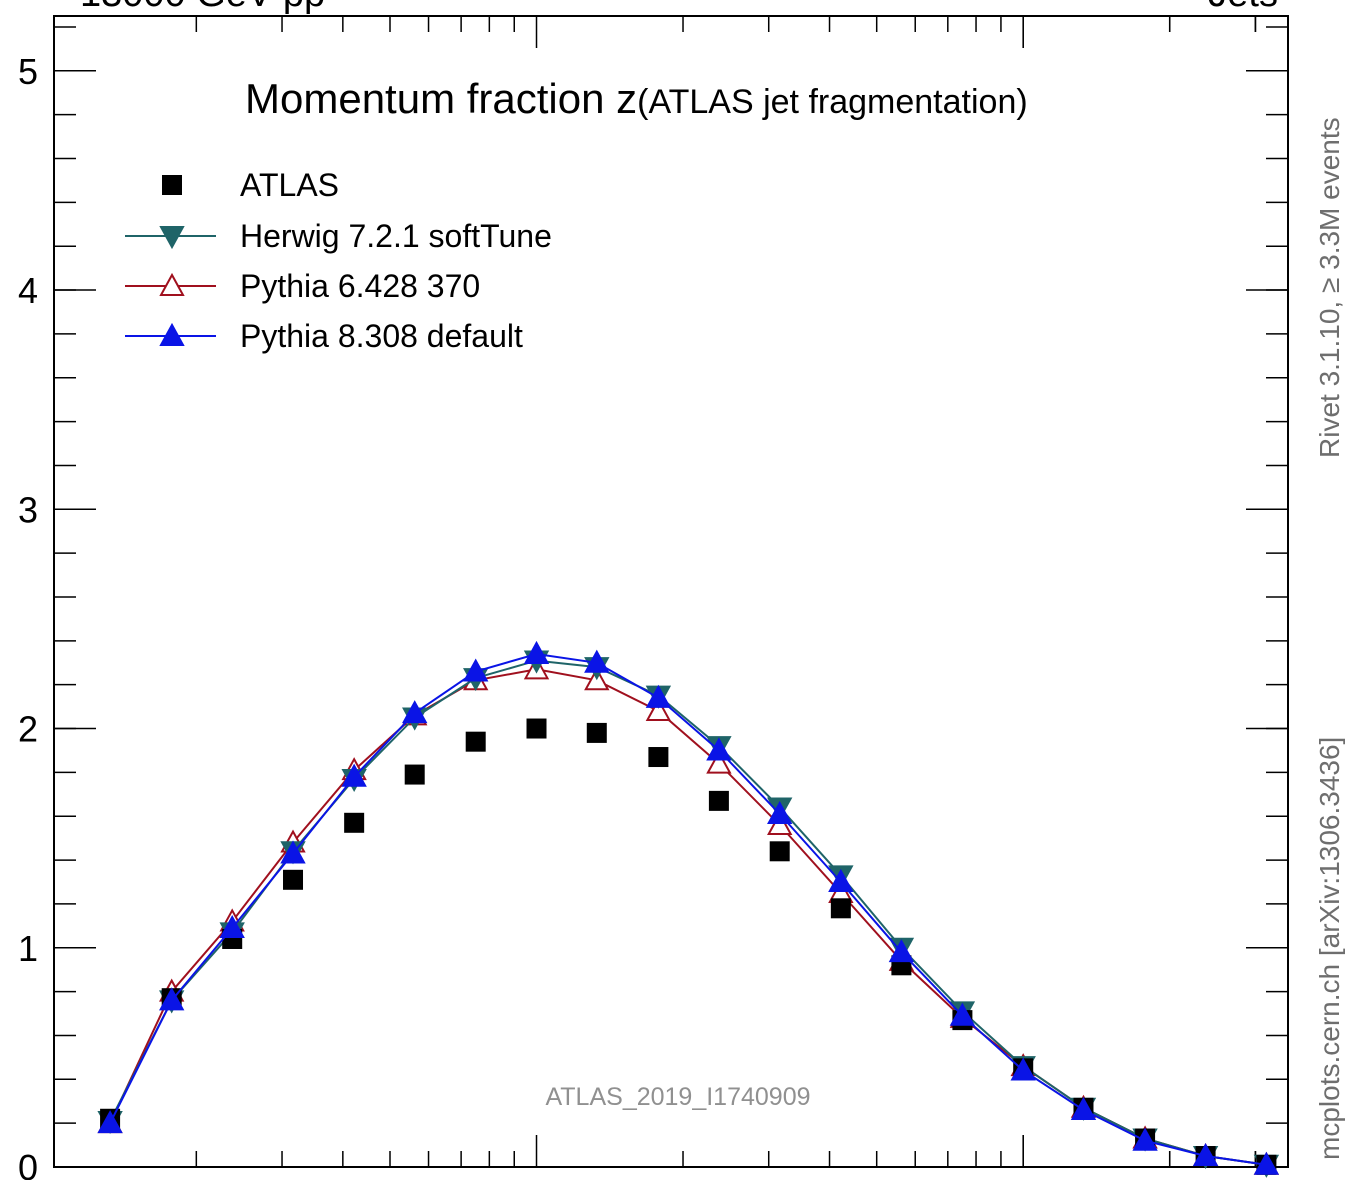  What do you see at coordinates (832, 102) in the screenshot?
I see `chart-title-suffix: (ATLAS jet fragmentation)` at bounding box center [832, 102].